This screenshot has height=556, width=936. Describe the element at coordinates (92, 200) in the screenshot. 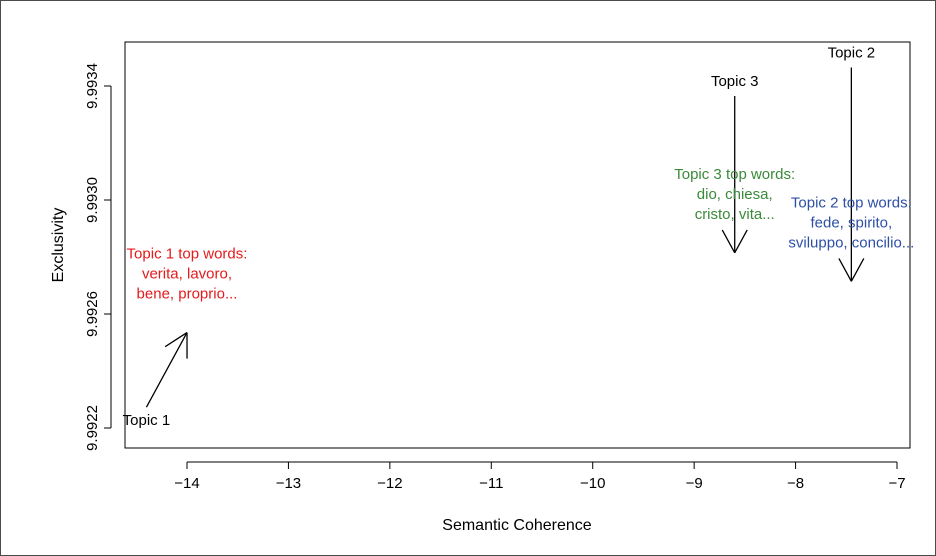

I see `y-tick-label: 9.9930` at that location.